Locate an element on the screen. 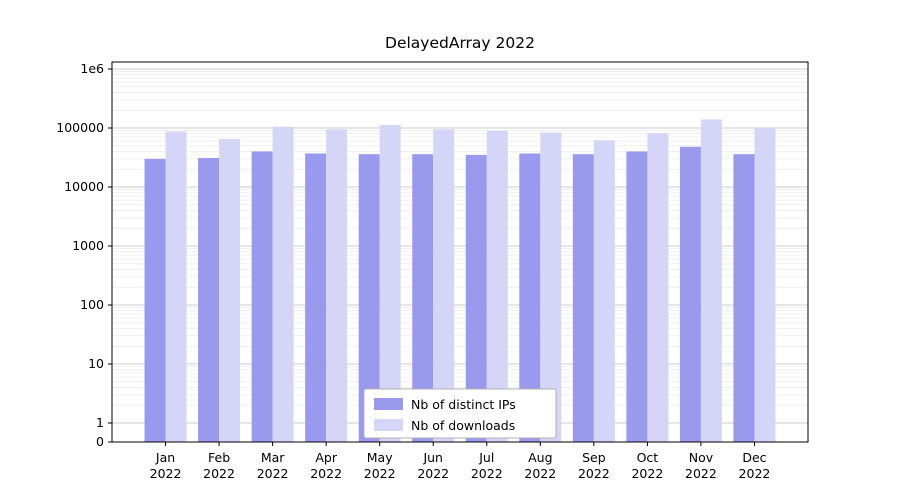 The image size is (900, 500). bar-dec-downloads is located at coordinates (765, 285).